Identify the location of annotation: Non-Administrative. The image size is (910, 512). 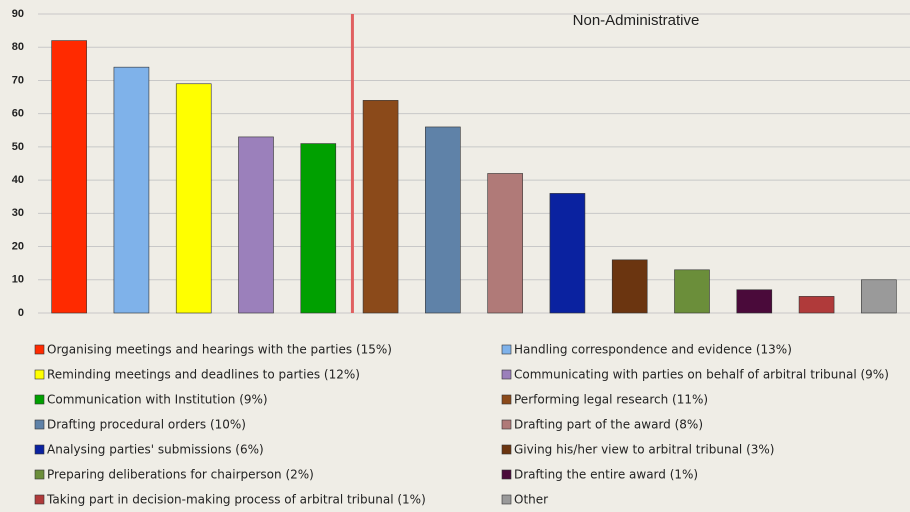
(636, 20).